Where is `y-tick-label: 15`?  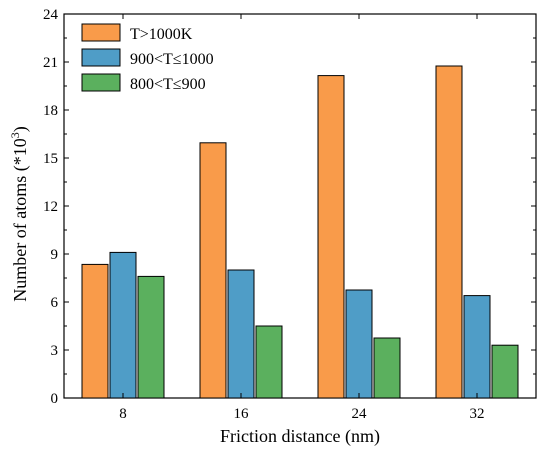
y-tick-label: 15 is located at coordinates (50, 159).